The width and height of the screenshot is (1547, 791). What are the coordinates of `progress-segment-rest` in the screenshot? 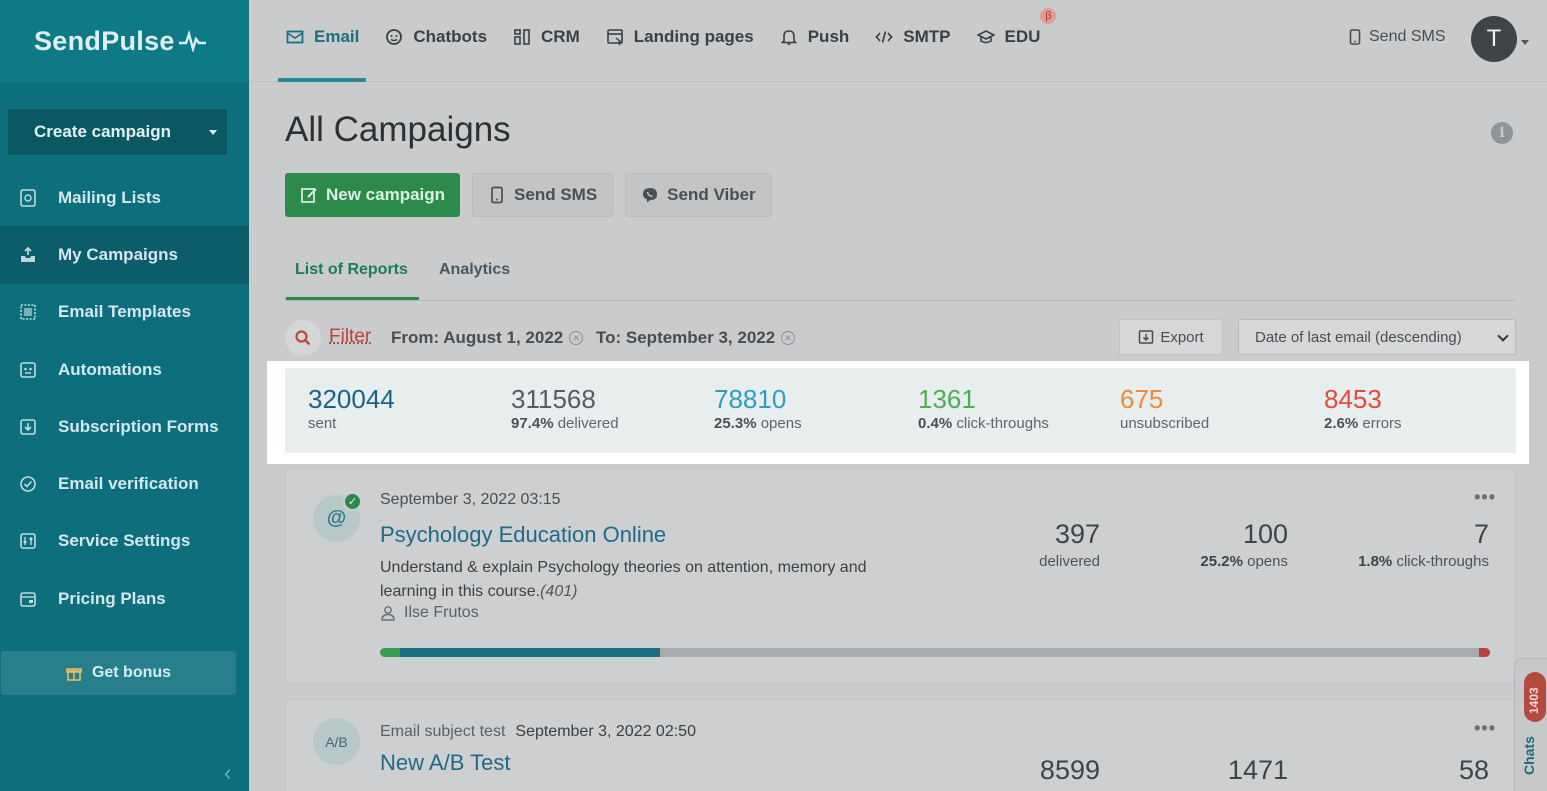 It's located at (1069, 652).